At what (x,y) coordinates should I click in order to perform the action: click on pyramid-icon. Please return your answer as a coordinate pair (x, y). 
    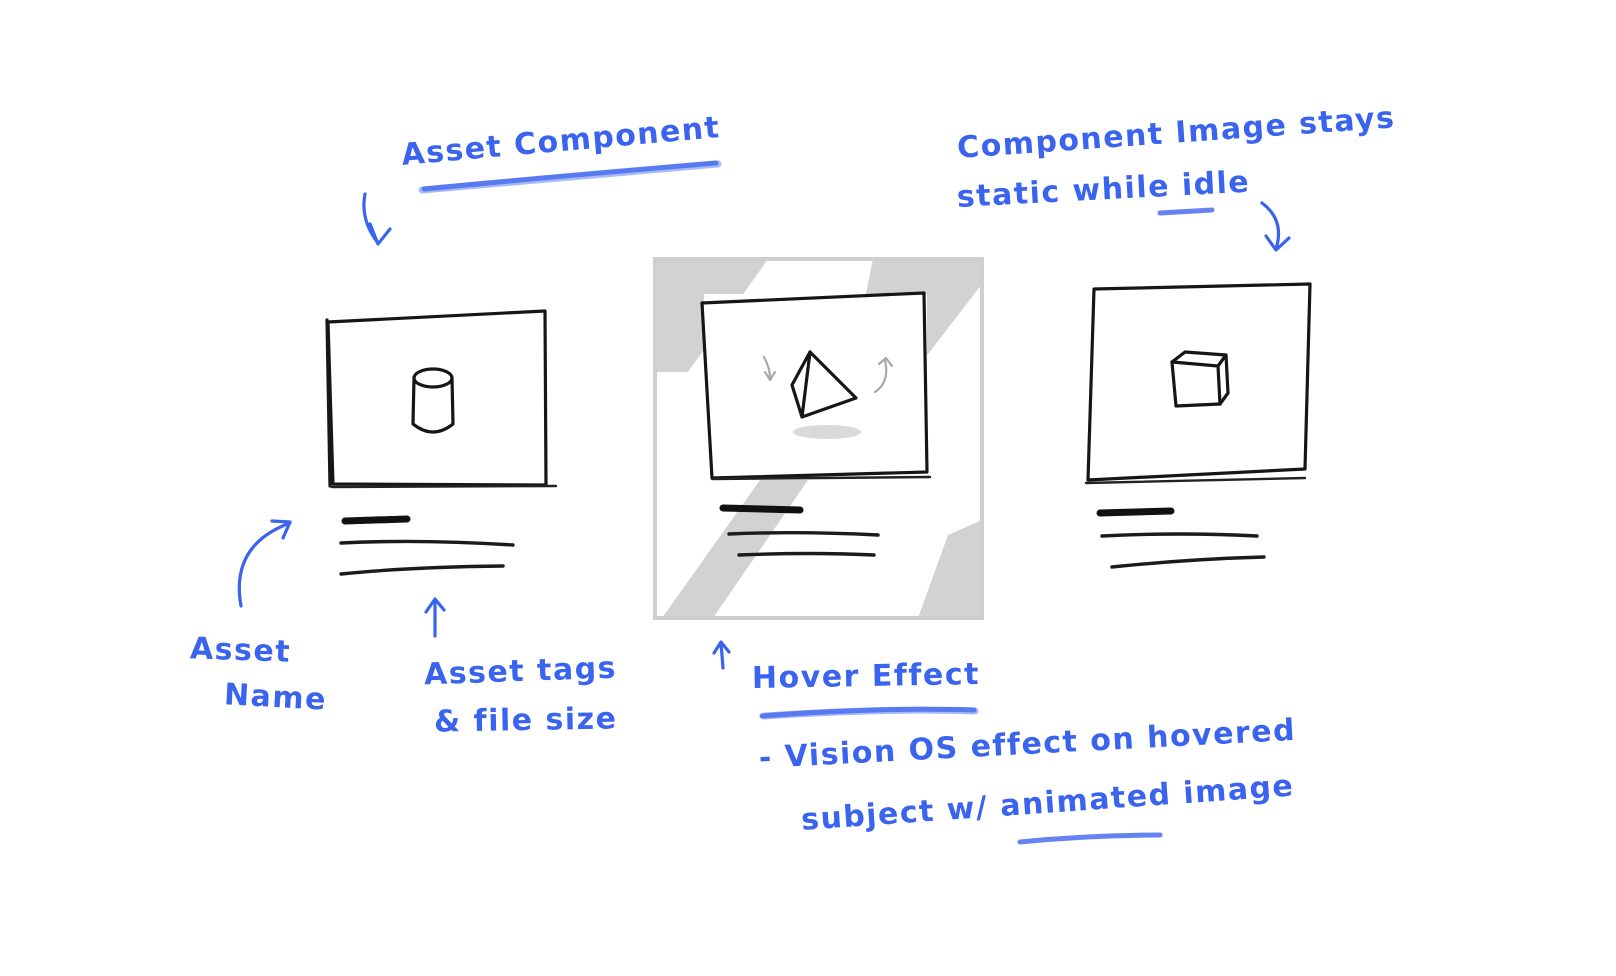
    Looking at the image, I should click on (828, 394).